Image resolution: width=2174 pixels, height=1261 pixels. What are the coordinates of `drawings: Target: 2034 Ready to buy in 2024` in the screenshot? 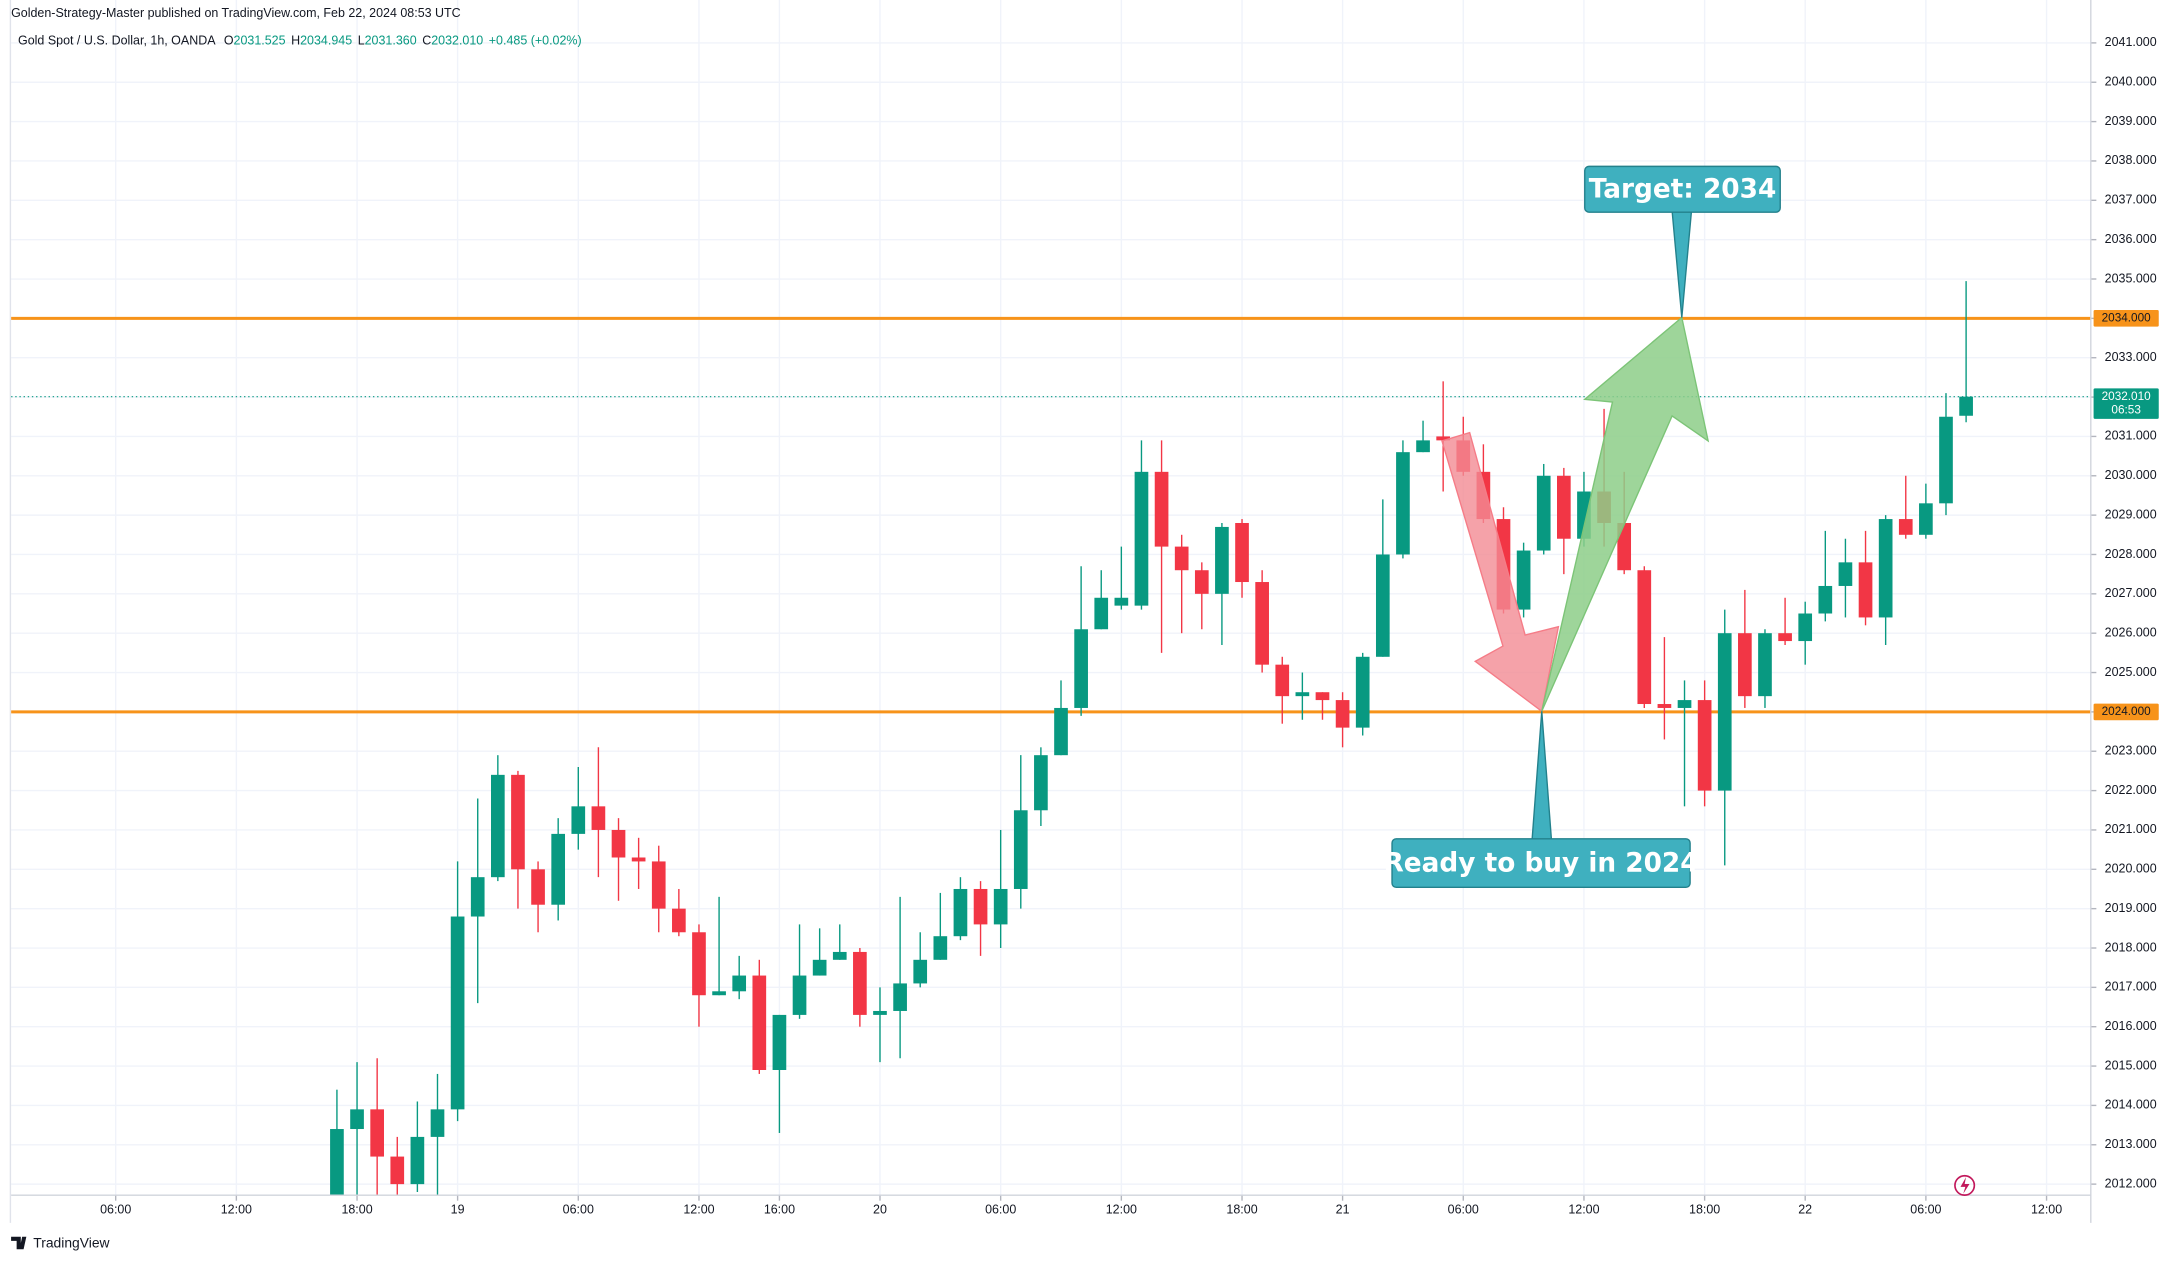 It's located at (1582, 527).